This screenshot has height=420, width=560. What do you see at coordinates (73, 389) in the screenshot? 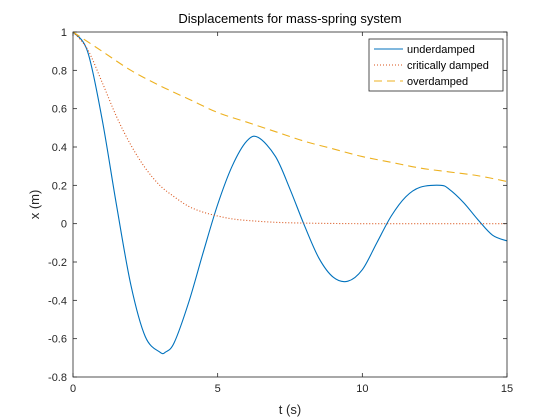
I see `x-tick-label: 0` at bounding box center [73, 389].